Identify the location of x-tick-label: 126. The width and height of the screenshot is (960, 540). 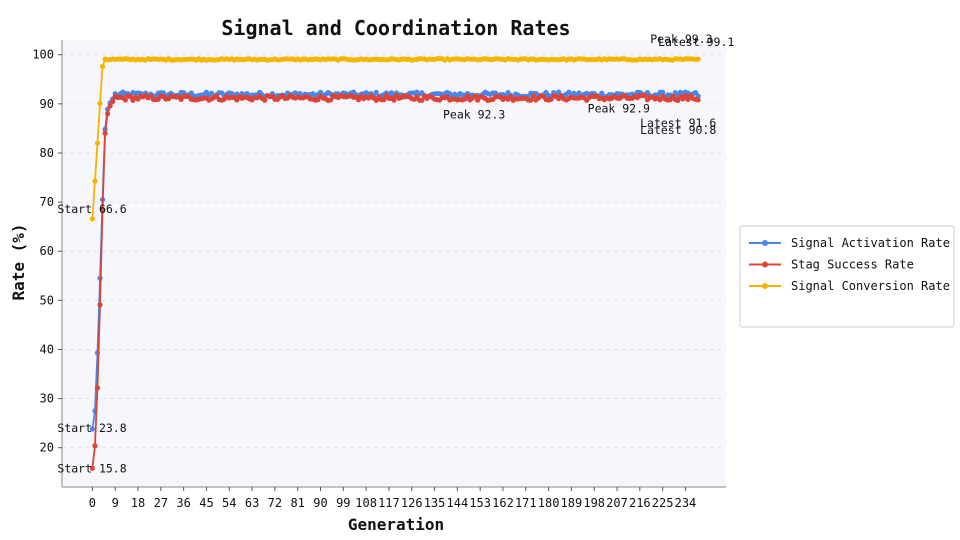
(412, 503).